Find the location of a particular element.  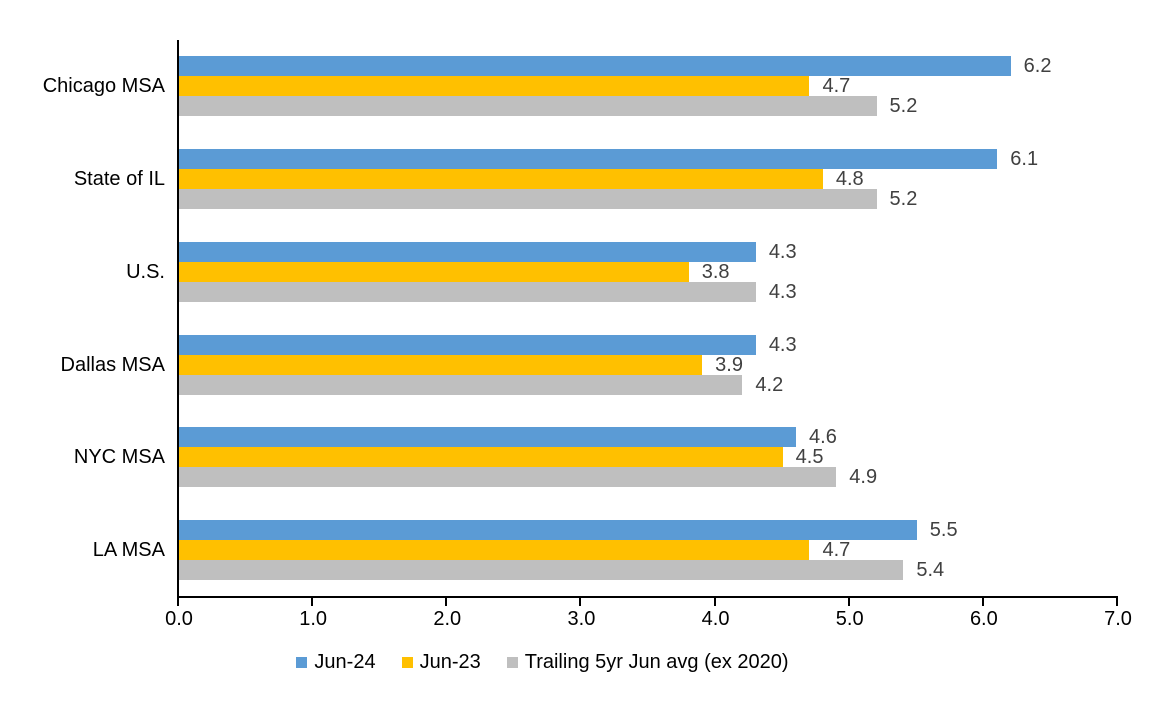

legend-item-jun-23: Jun-23 is located at coordinates (441, 662).